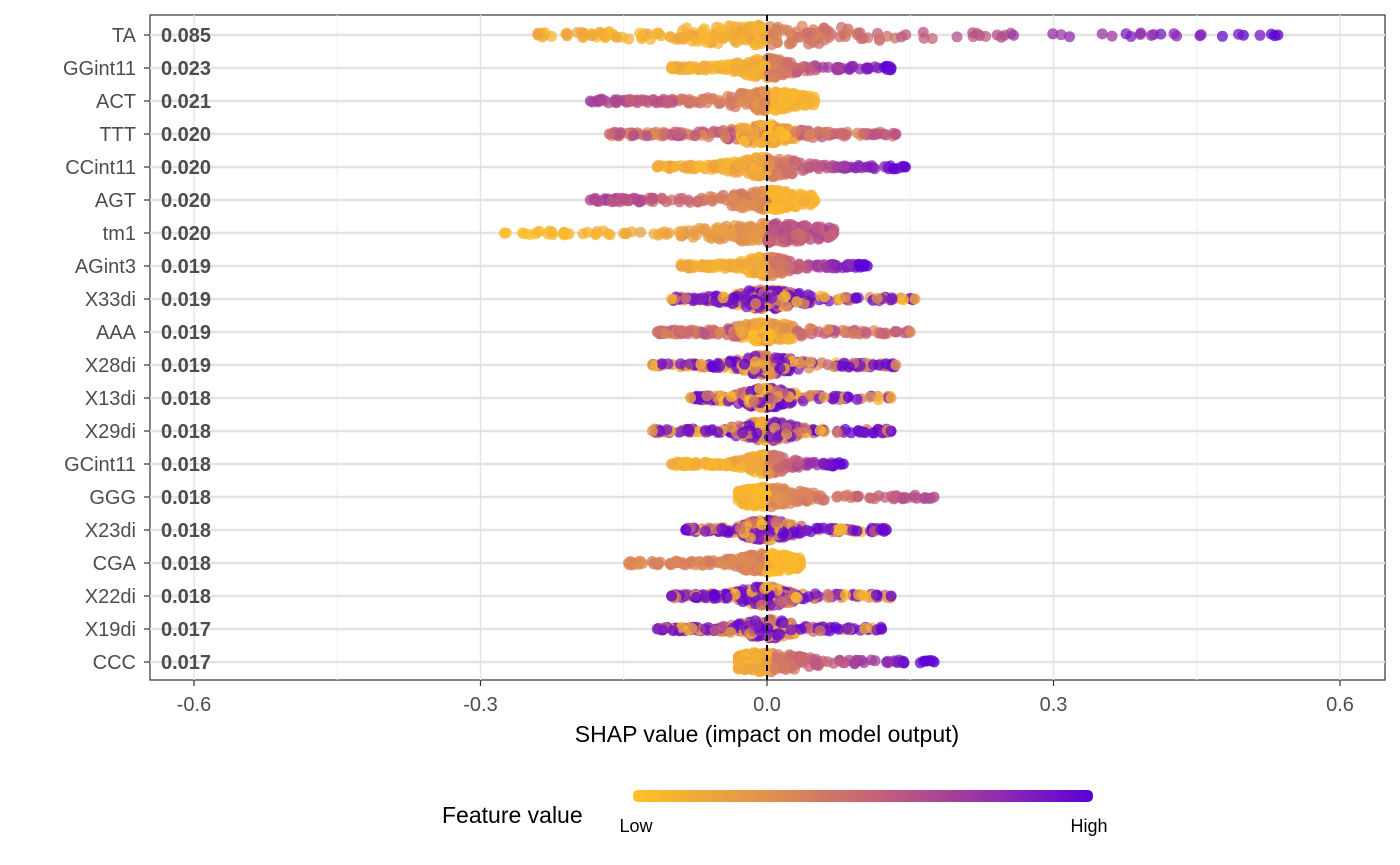 Image resolution: width=1400 pixels, height=865 pixels. I want to click on feature-label: X13di, so click(110, 399).